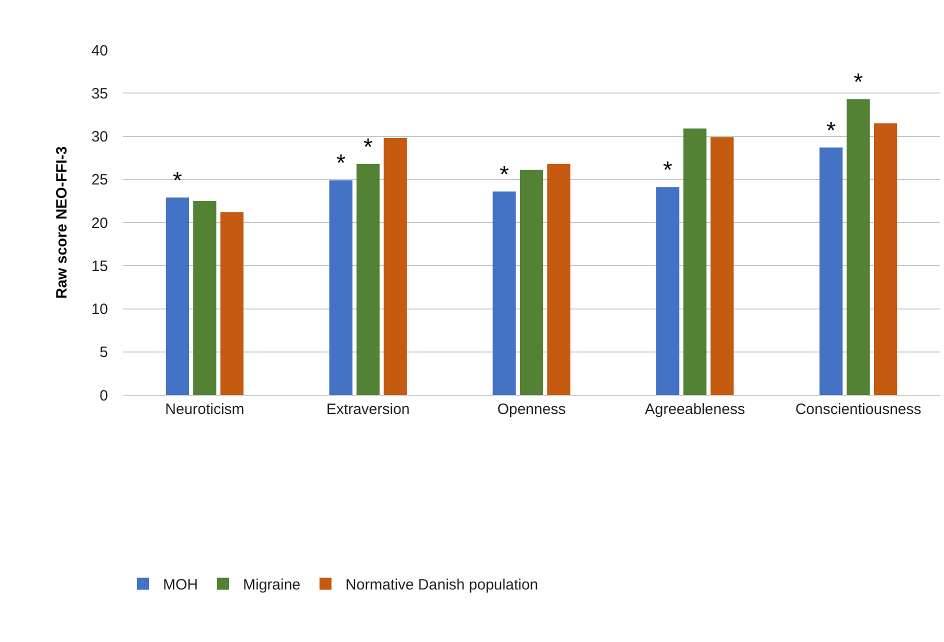  What do you see at coordinates (104, 395) in the screenshot?
I see `y-tick-label: 0` at bounding box center [104, 395].